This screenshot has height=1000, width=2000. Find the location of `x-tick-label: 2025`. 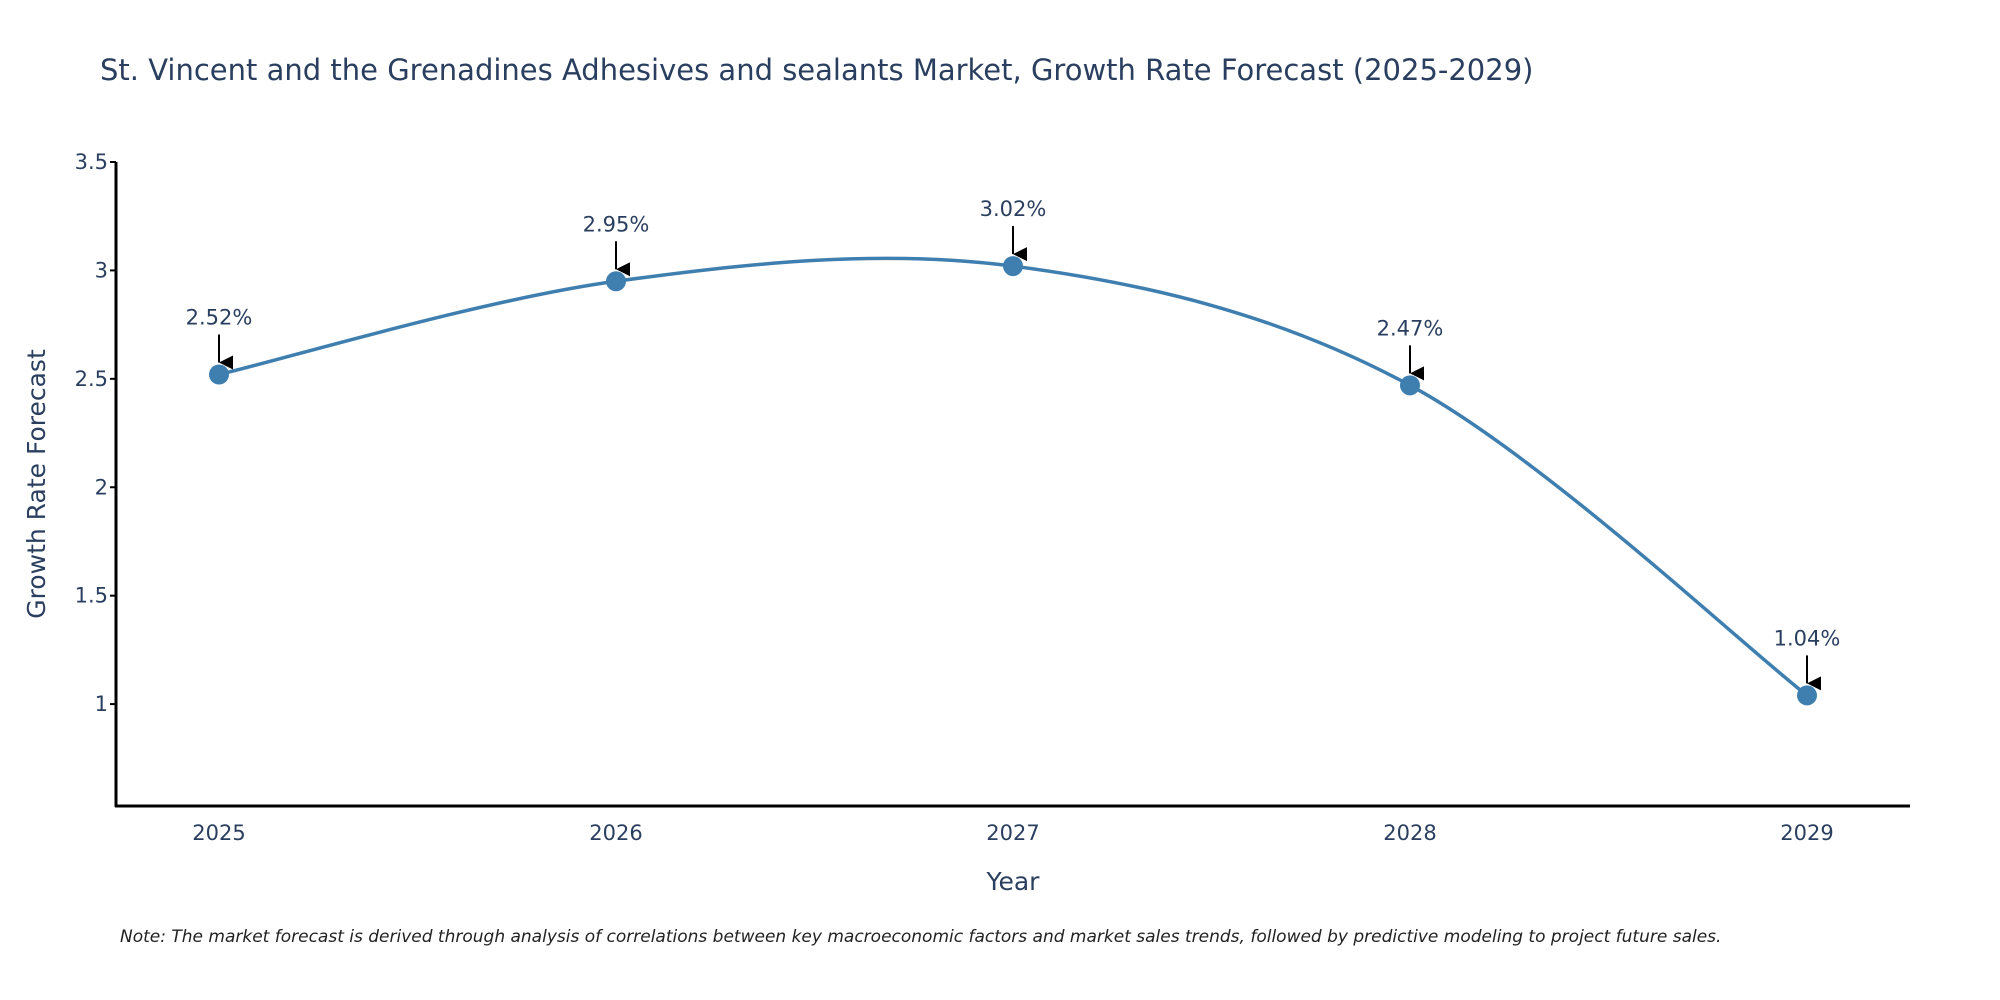

x-tick-label: 2025 is located at coordinates (218, 833).